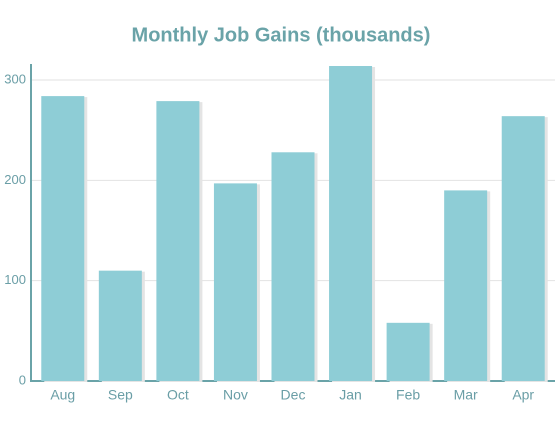 This screenshot has height=422, width=560. I want to click on y-tick-label: 100, so click(15, 279).